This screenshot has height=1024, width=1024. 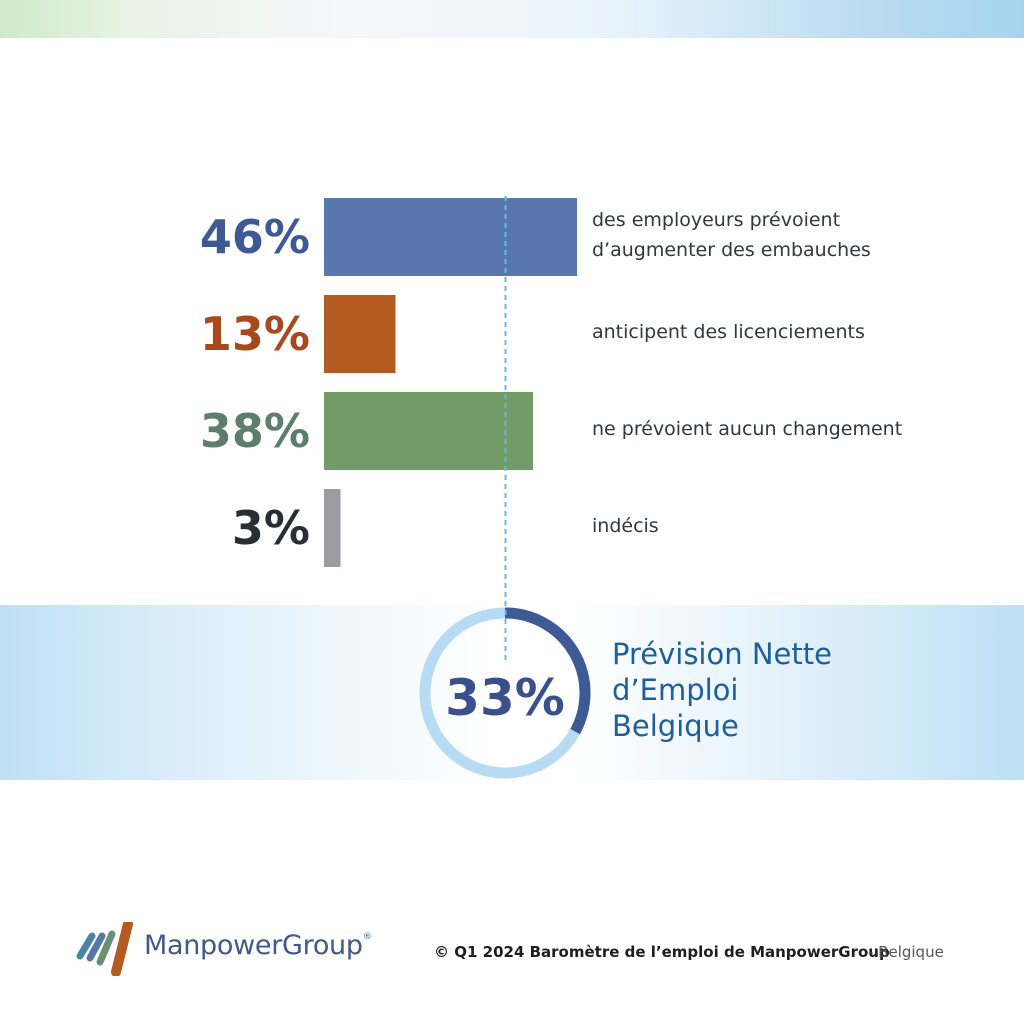 What do you see at coordinates (367, 937) in the screenshot?
I see `registered-mark: ®` at bounding box center [367, 937].